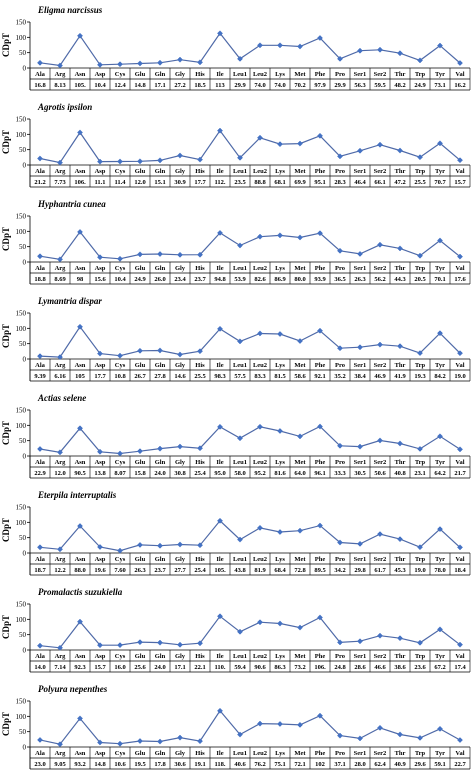 Image resolution: width=474 pixels, height=784 pixels. I want to click on category-label: Phe, so click(320, 74).